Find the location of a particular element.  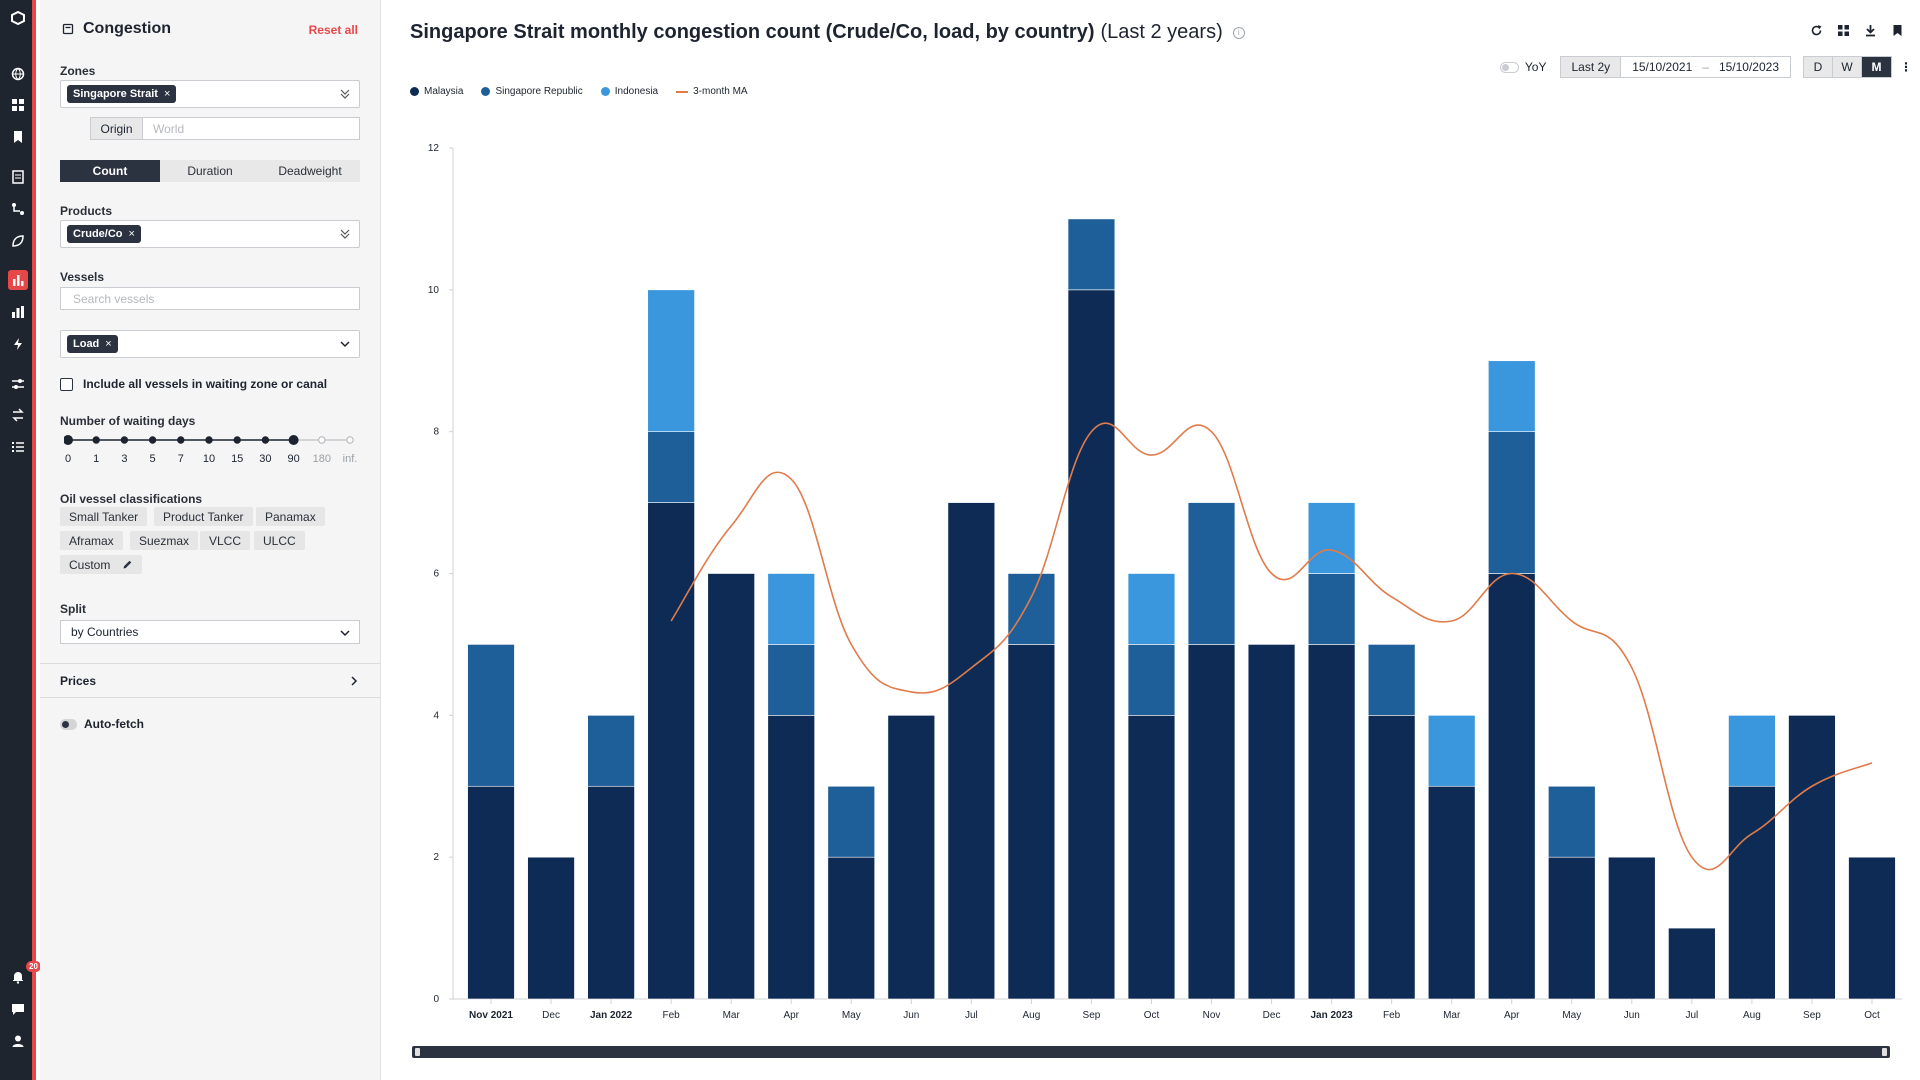

range-handle-left is located at coordinates (417, 1052).